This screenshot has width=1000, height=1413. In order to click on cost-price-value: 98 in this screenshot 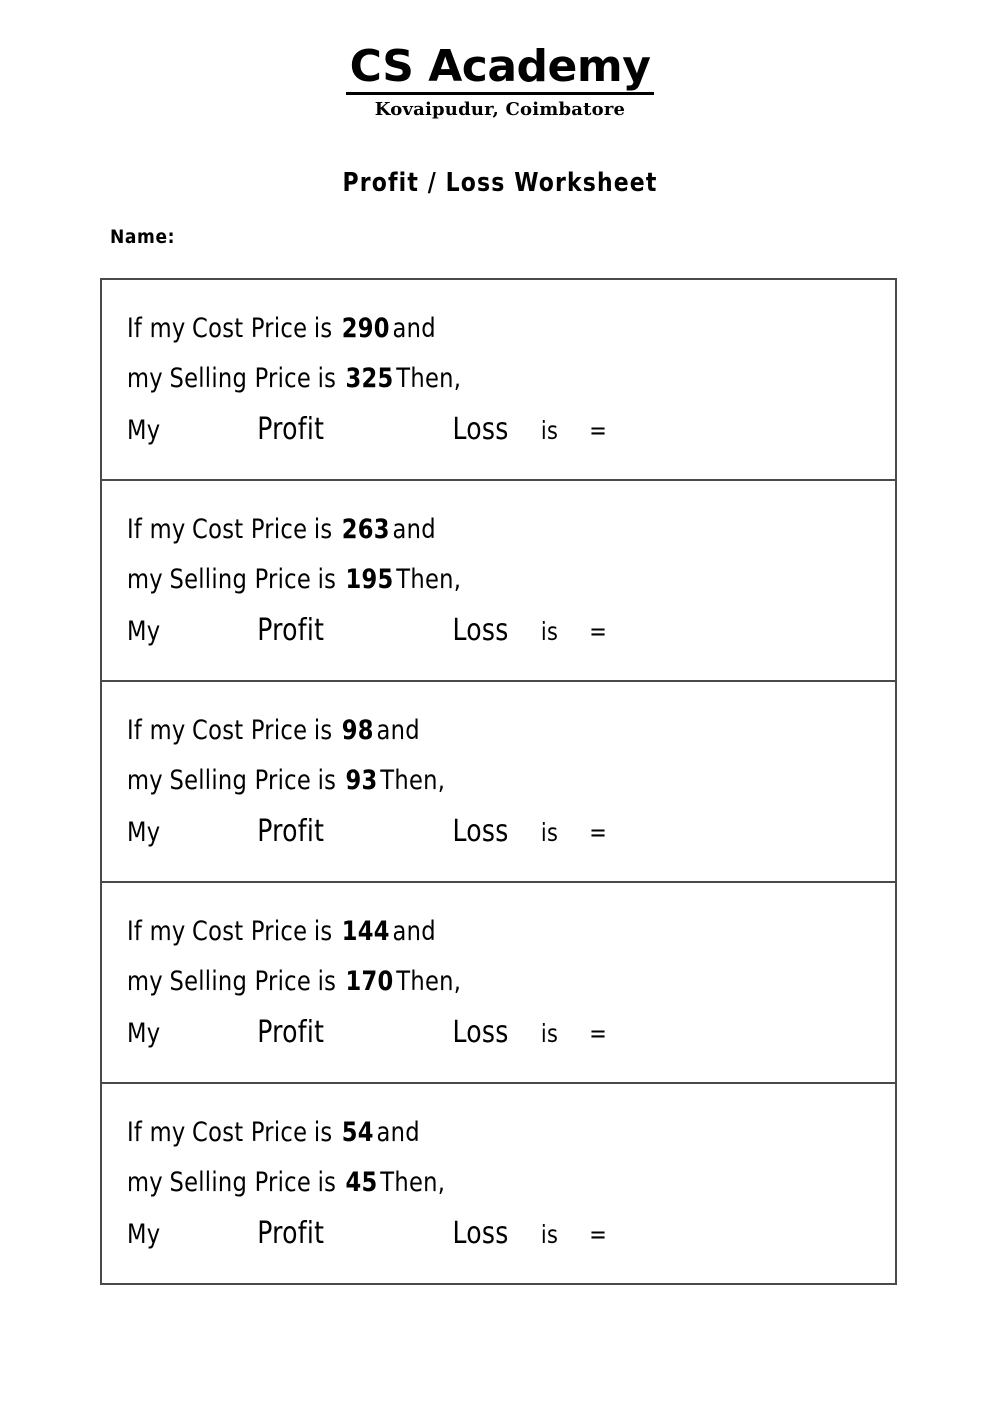, I will do `click(357, 730)`.